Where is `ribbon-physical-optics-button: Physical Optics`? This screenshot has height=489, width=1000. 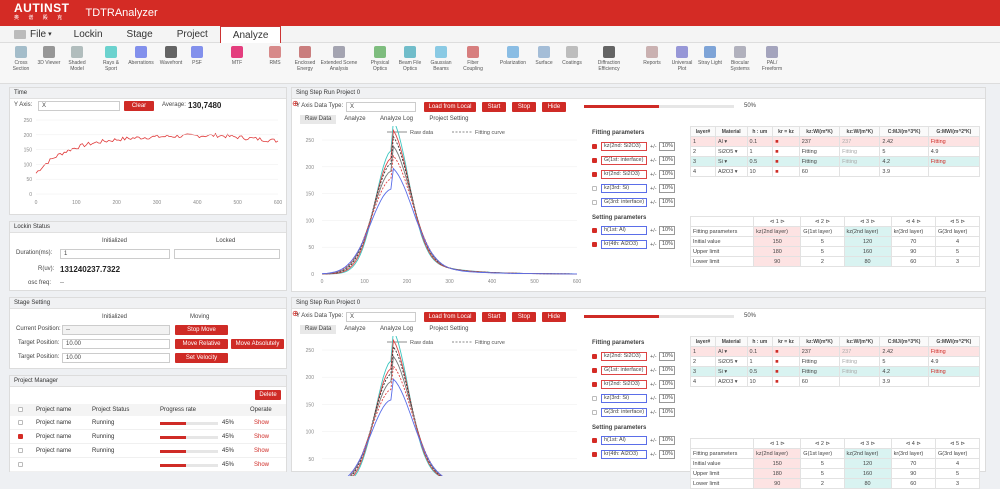
ribbon-physical-optics-button: Physical Optics is located at coordinates (380, 59).